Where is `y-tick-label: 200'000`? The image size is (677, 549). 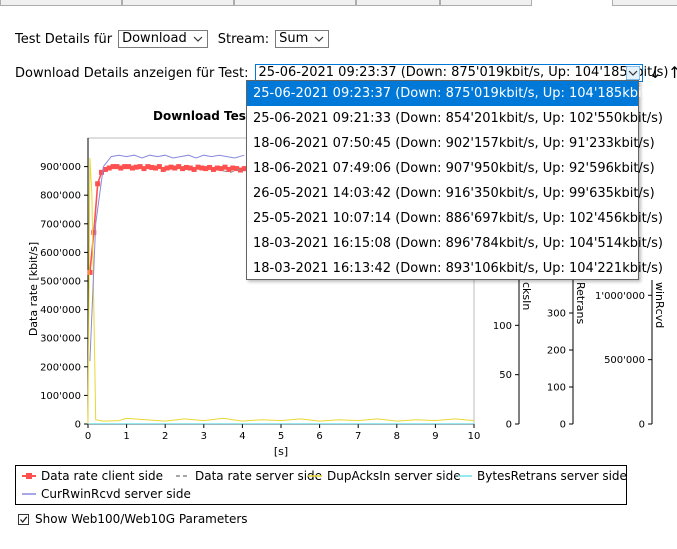
y-tick-label: 200'000 is located at coordinates (60, 367).